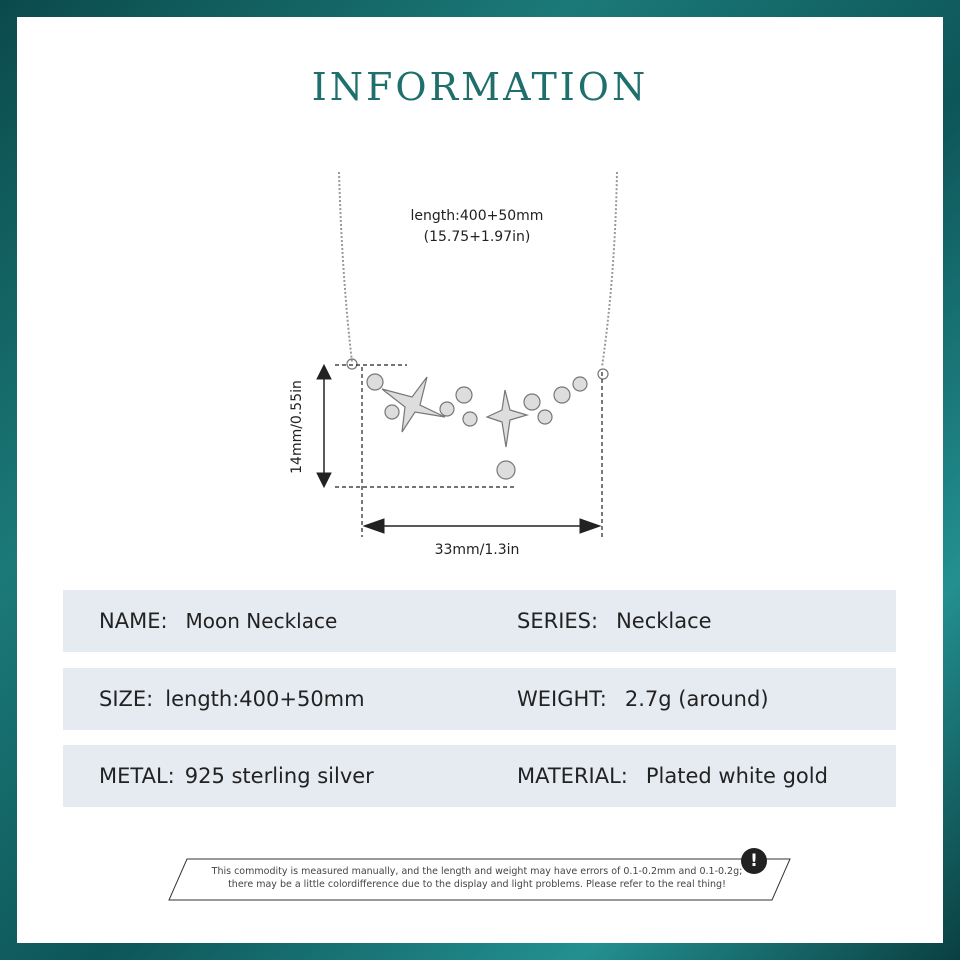 Image resolution: width=960 pixels, height=960 pixels. I want to click on height-label: 14mm/0.55in, so click(297, 427).